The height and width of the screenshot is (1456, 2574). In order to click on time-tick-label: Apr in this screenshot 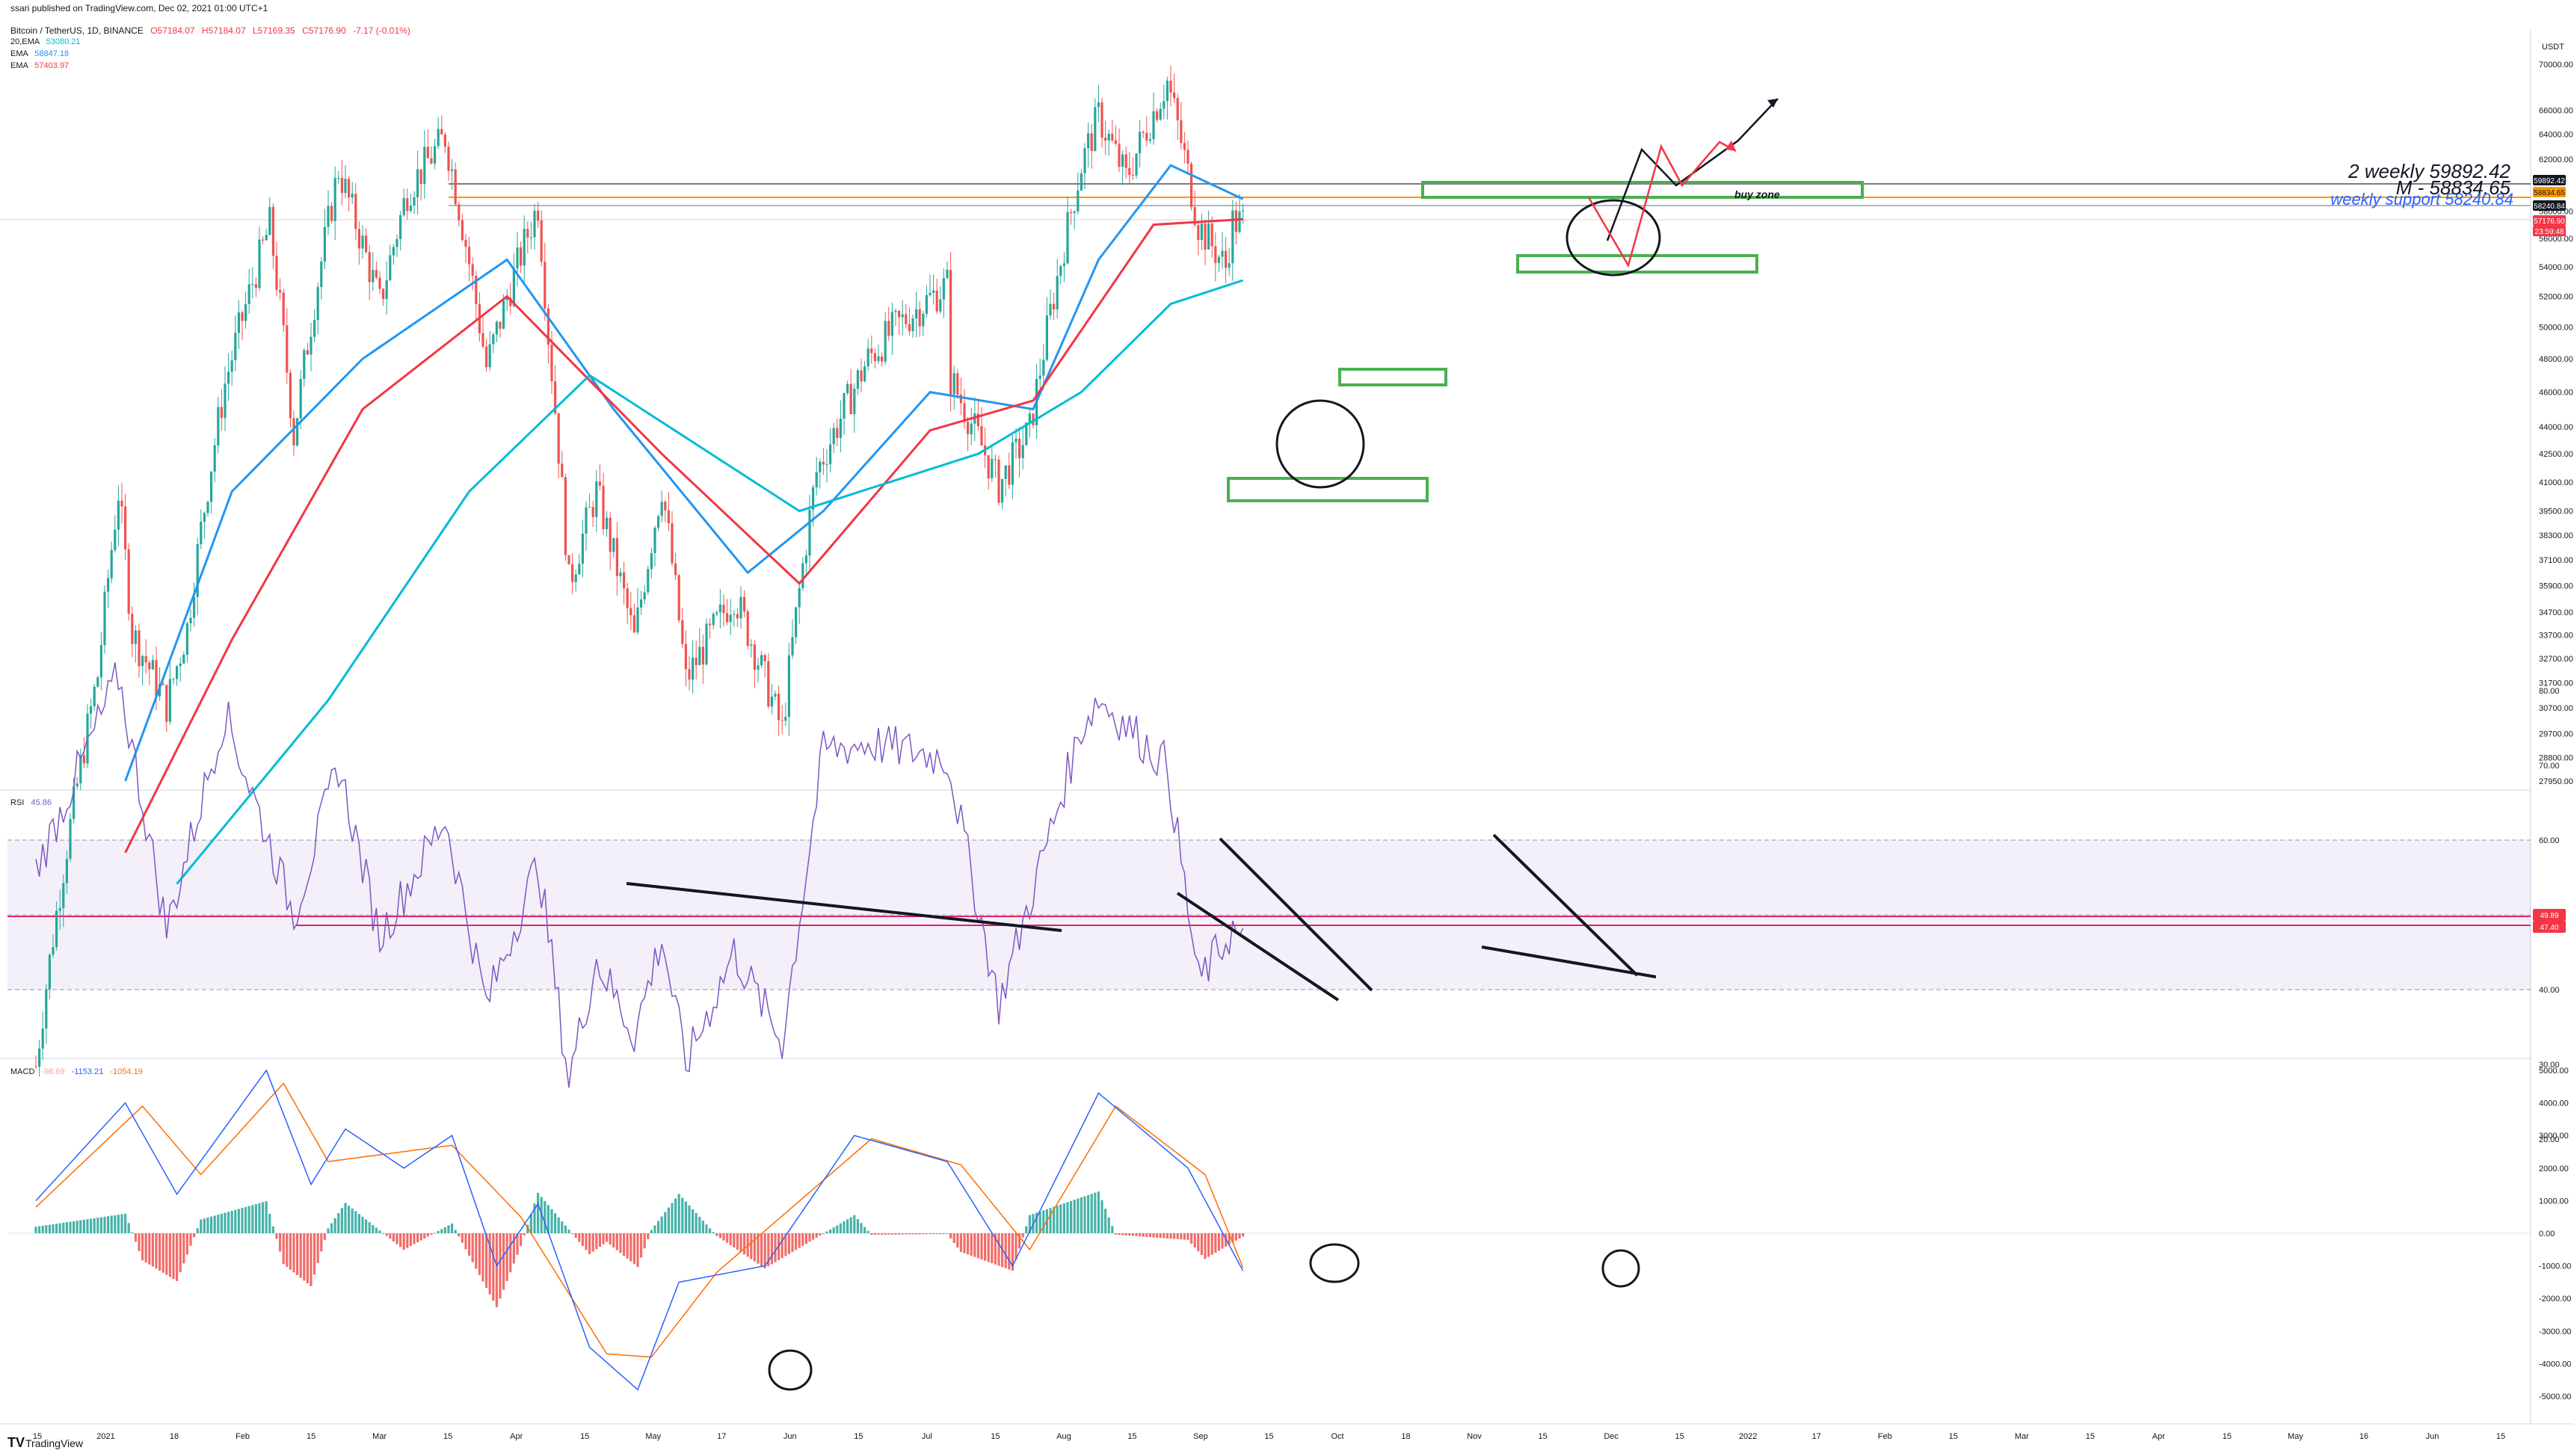, I will do `click(2158, 1436)`.